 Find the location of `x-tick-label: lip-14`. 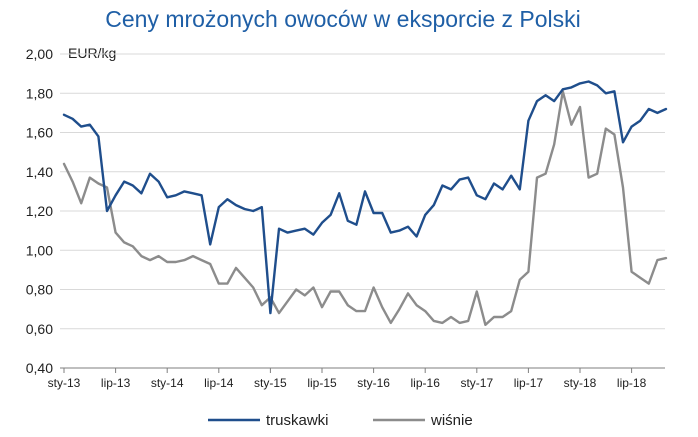

x-tick-label: lip-14 is located at coordinates (219, 383).